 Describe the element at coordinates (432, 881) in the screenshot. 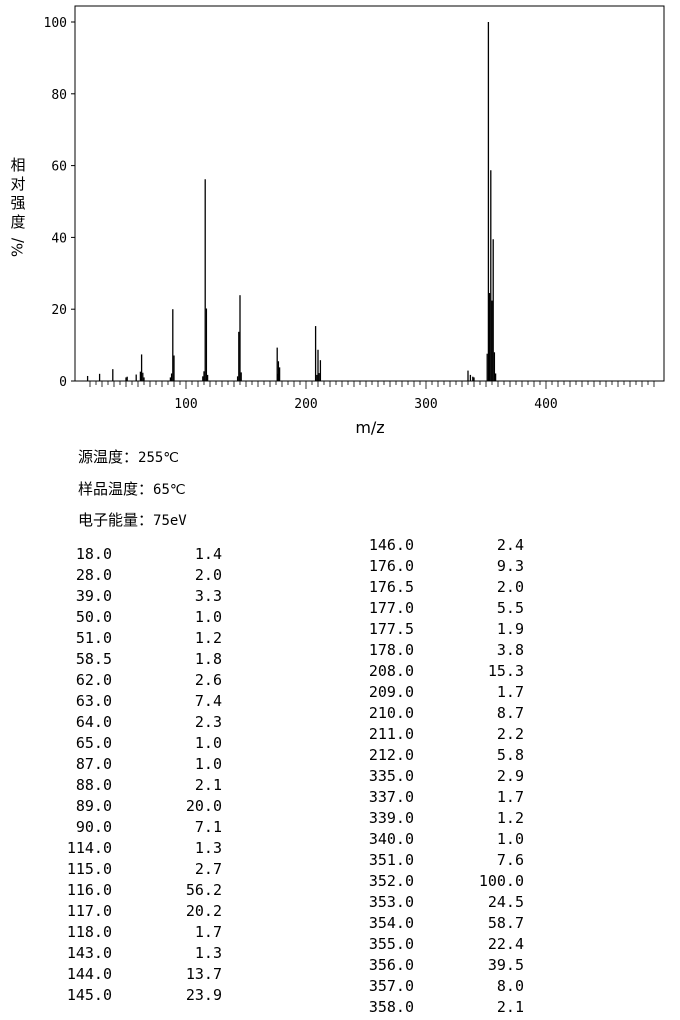

I see `table-row: 352.0 100.0` at that location.